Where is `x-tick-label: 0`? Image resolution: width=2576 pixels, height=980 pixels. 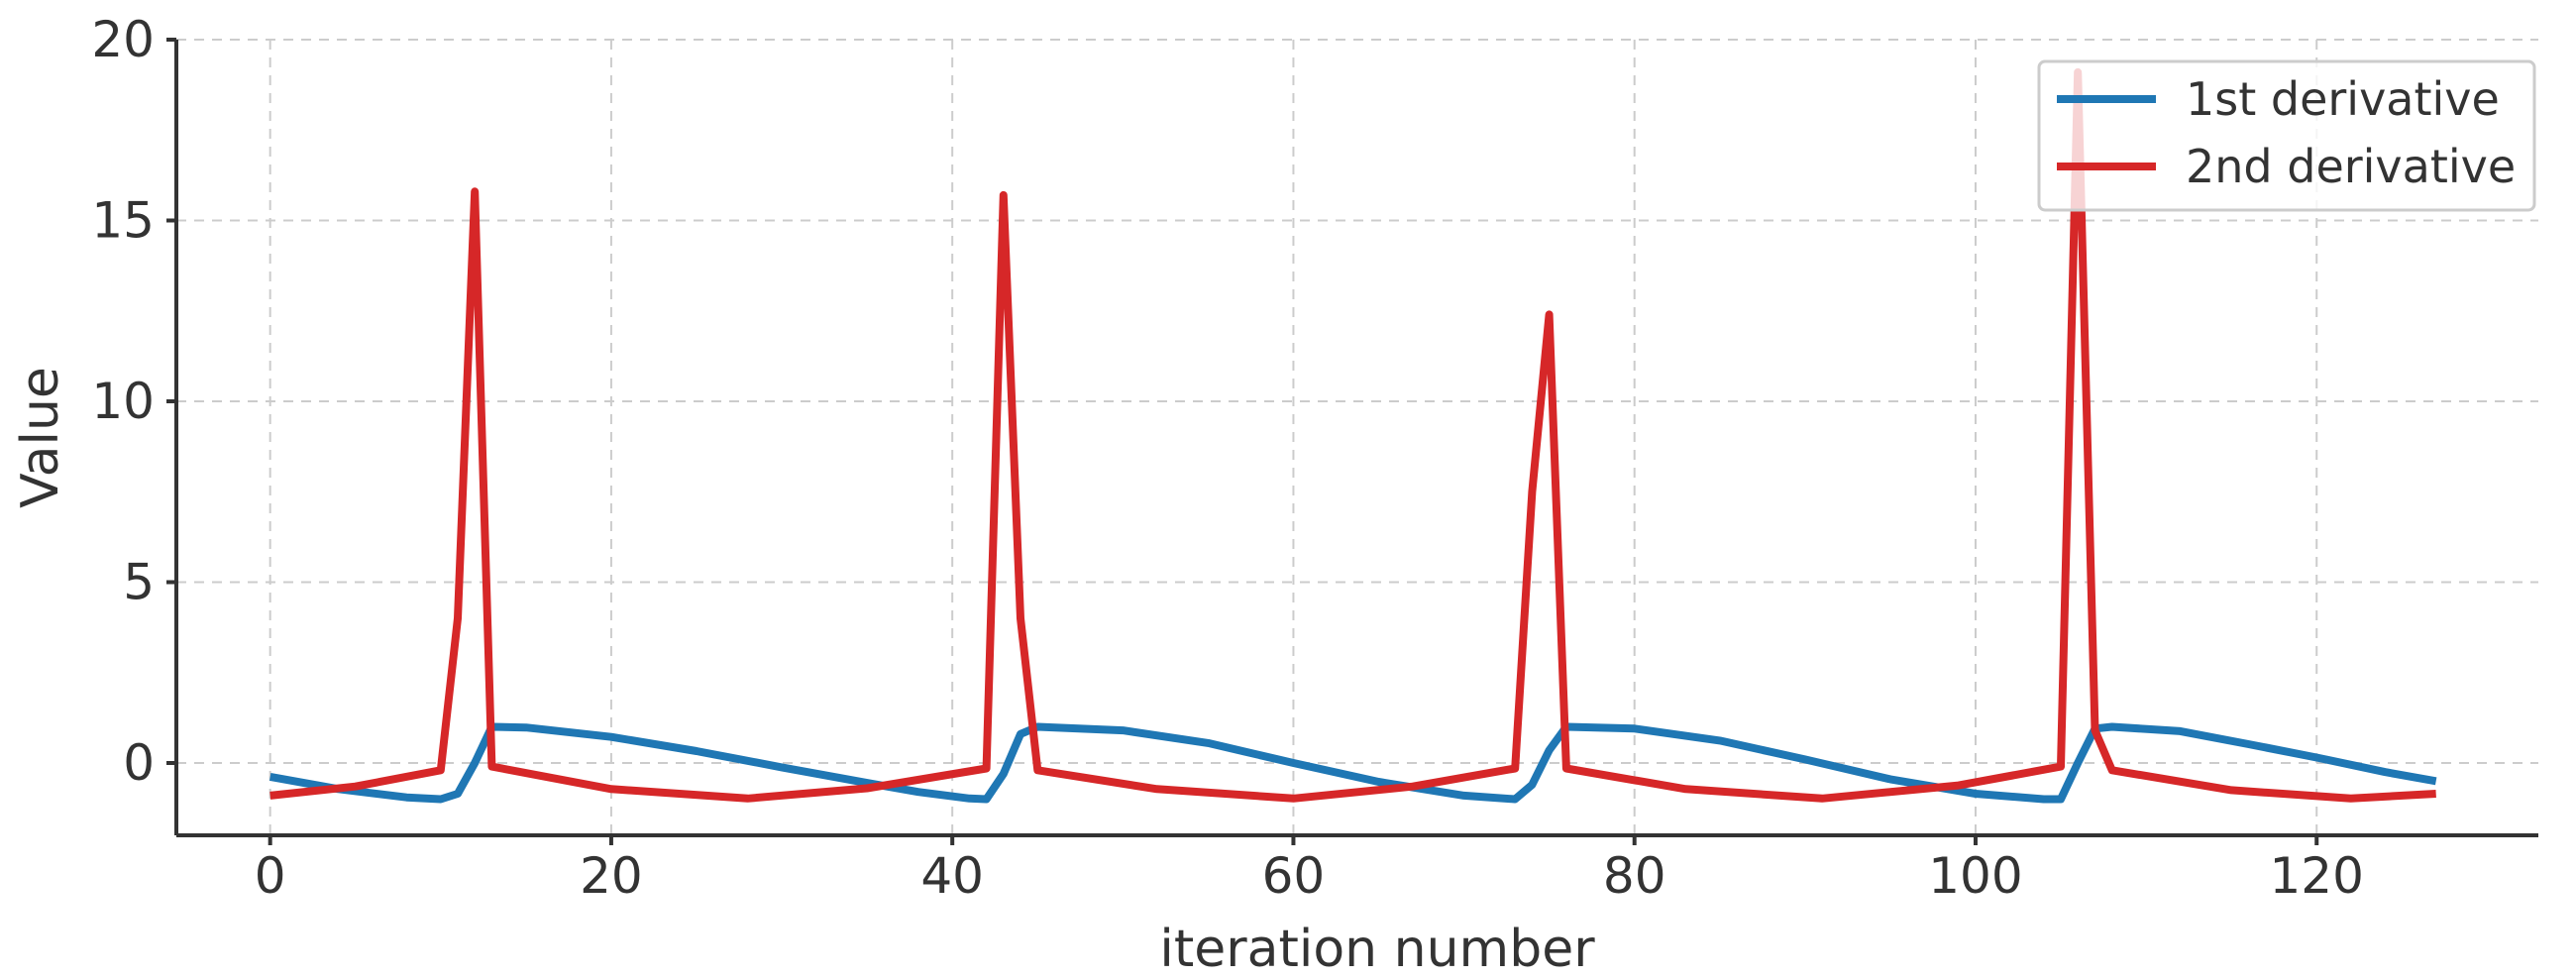
x-tick-label: 0 is located at coordinates (270, 876).